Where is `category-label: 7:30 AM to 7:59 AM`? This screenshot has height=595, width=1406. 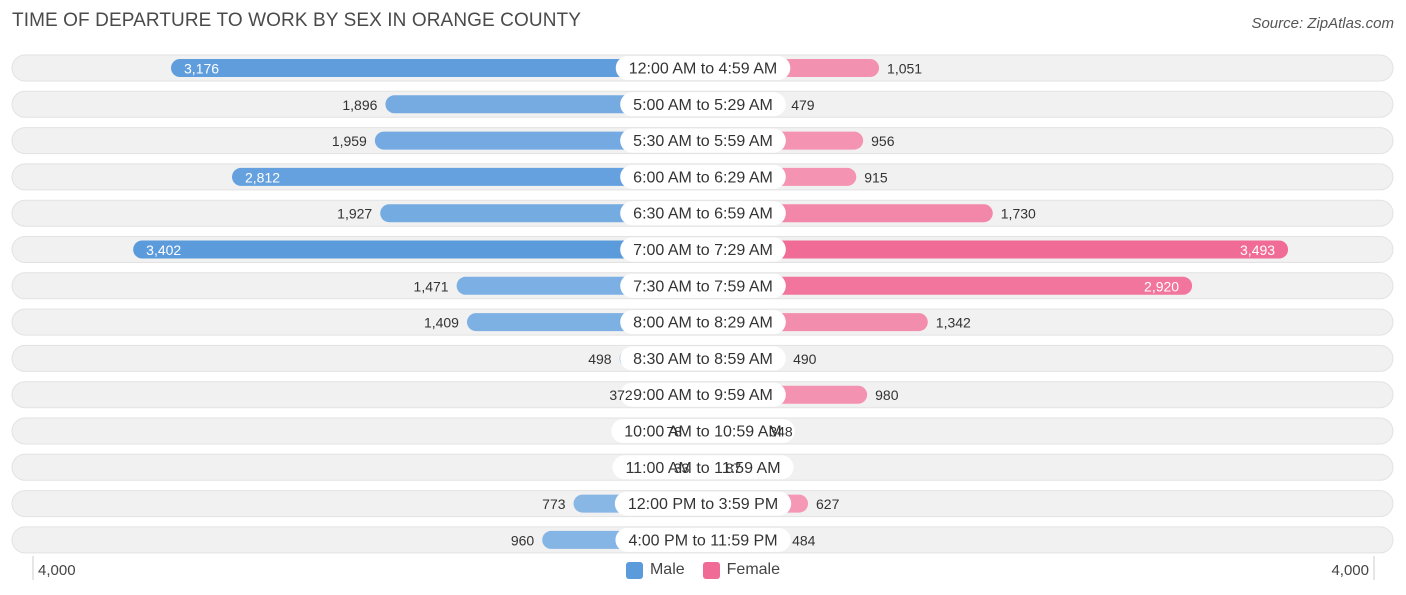 category-label: 7:30 AM to 7:59 AM is located at coordinates (703, 286).